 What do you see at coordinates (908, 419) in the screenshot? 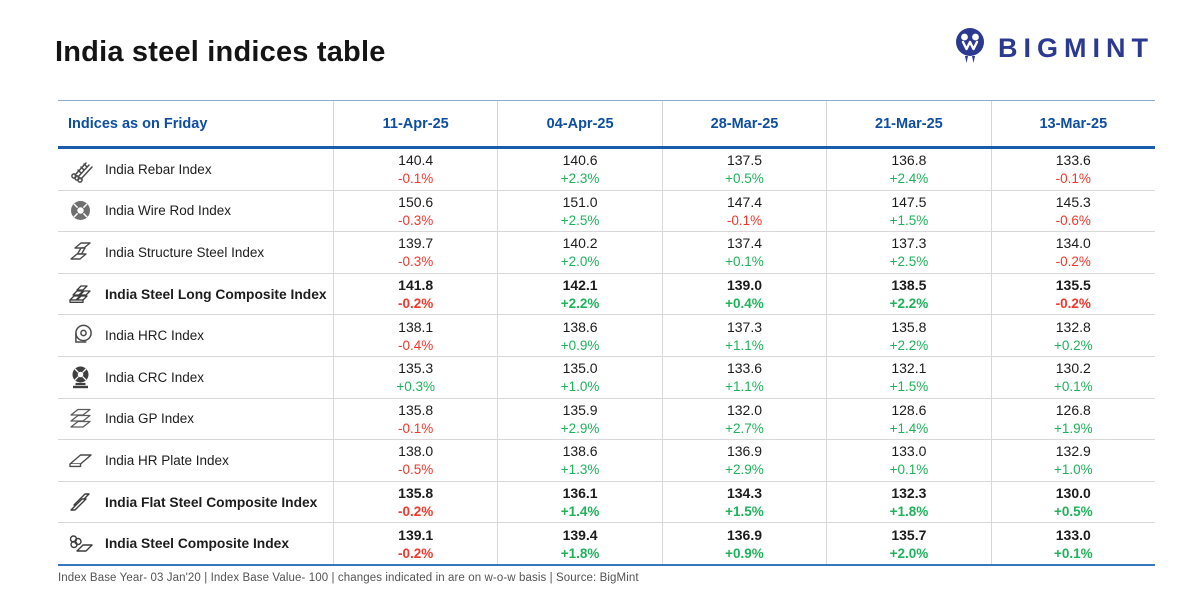
I see `index-data-cell: 128.6 +1.4%` at bounding box center [908, 419].